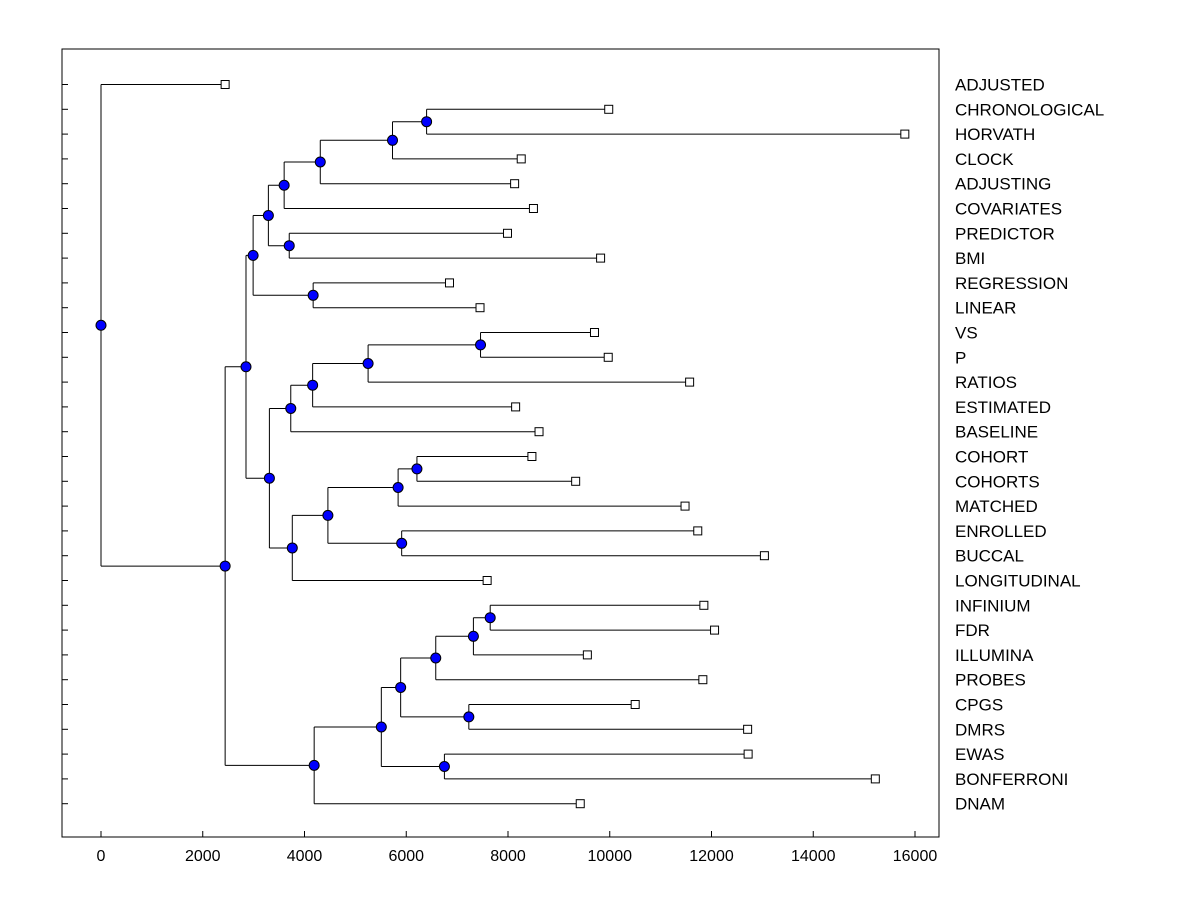  Describe the element at coordinates (960, 357) in the screenshot. I see `leaf-label: P` at that location.